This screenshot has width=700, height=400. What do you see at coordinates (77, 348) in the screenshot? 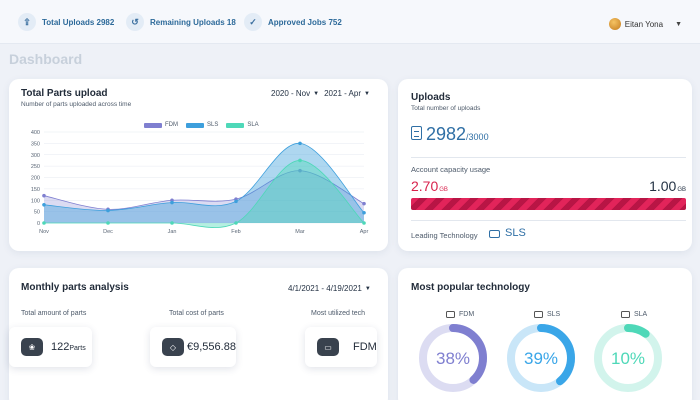
I see `amount-unit: Parts` at bounding box center [77, 348].